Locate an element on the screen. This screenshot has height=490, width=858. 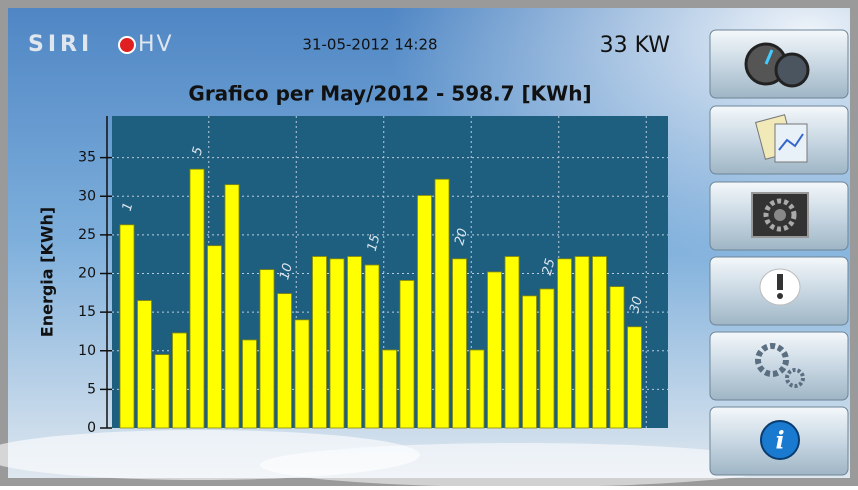
day-label: 10 is located at coordinates (286, 272).